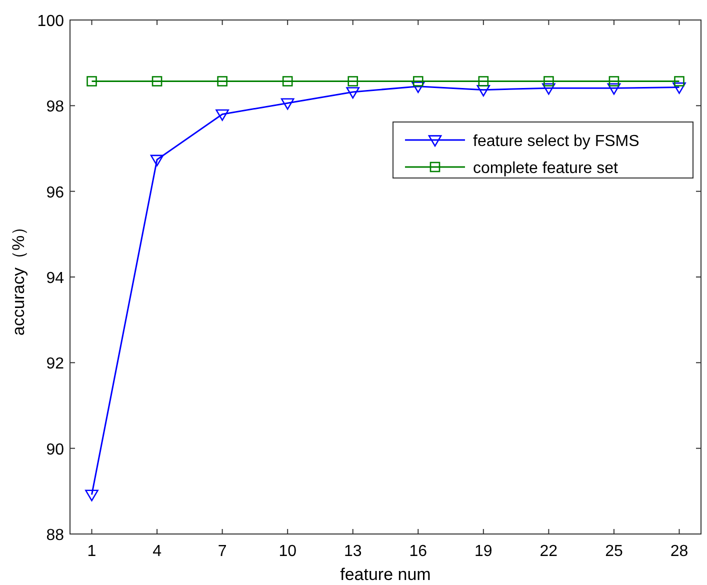  Describe the element at coordinates (55, 535) in the screenshot. I see `y-tick-label: 88` at that location.